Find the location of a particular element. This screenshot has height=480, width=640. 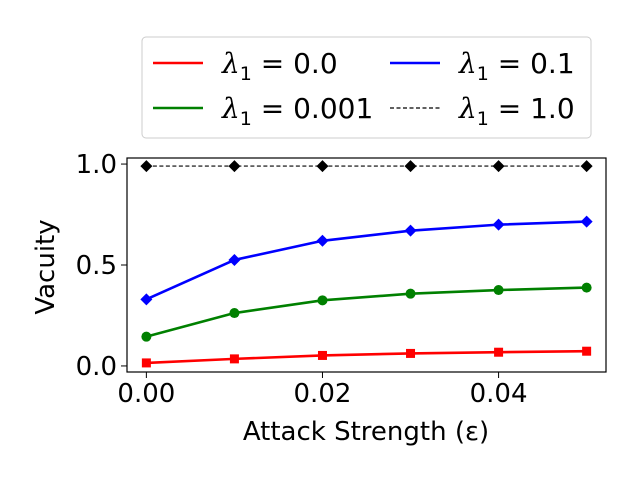

legend-label: λ1 = 0.001 is located at coordinates (297, 111).